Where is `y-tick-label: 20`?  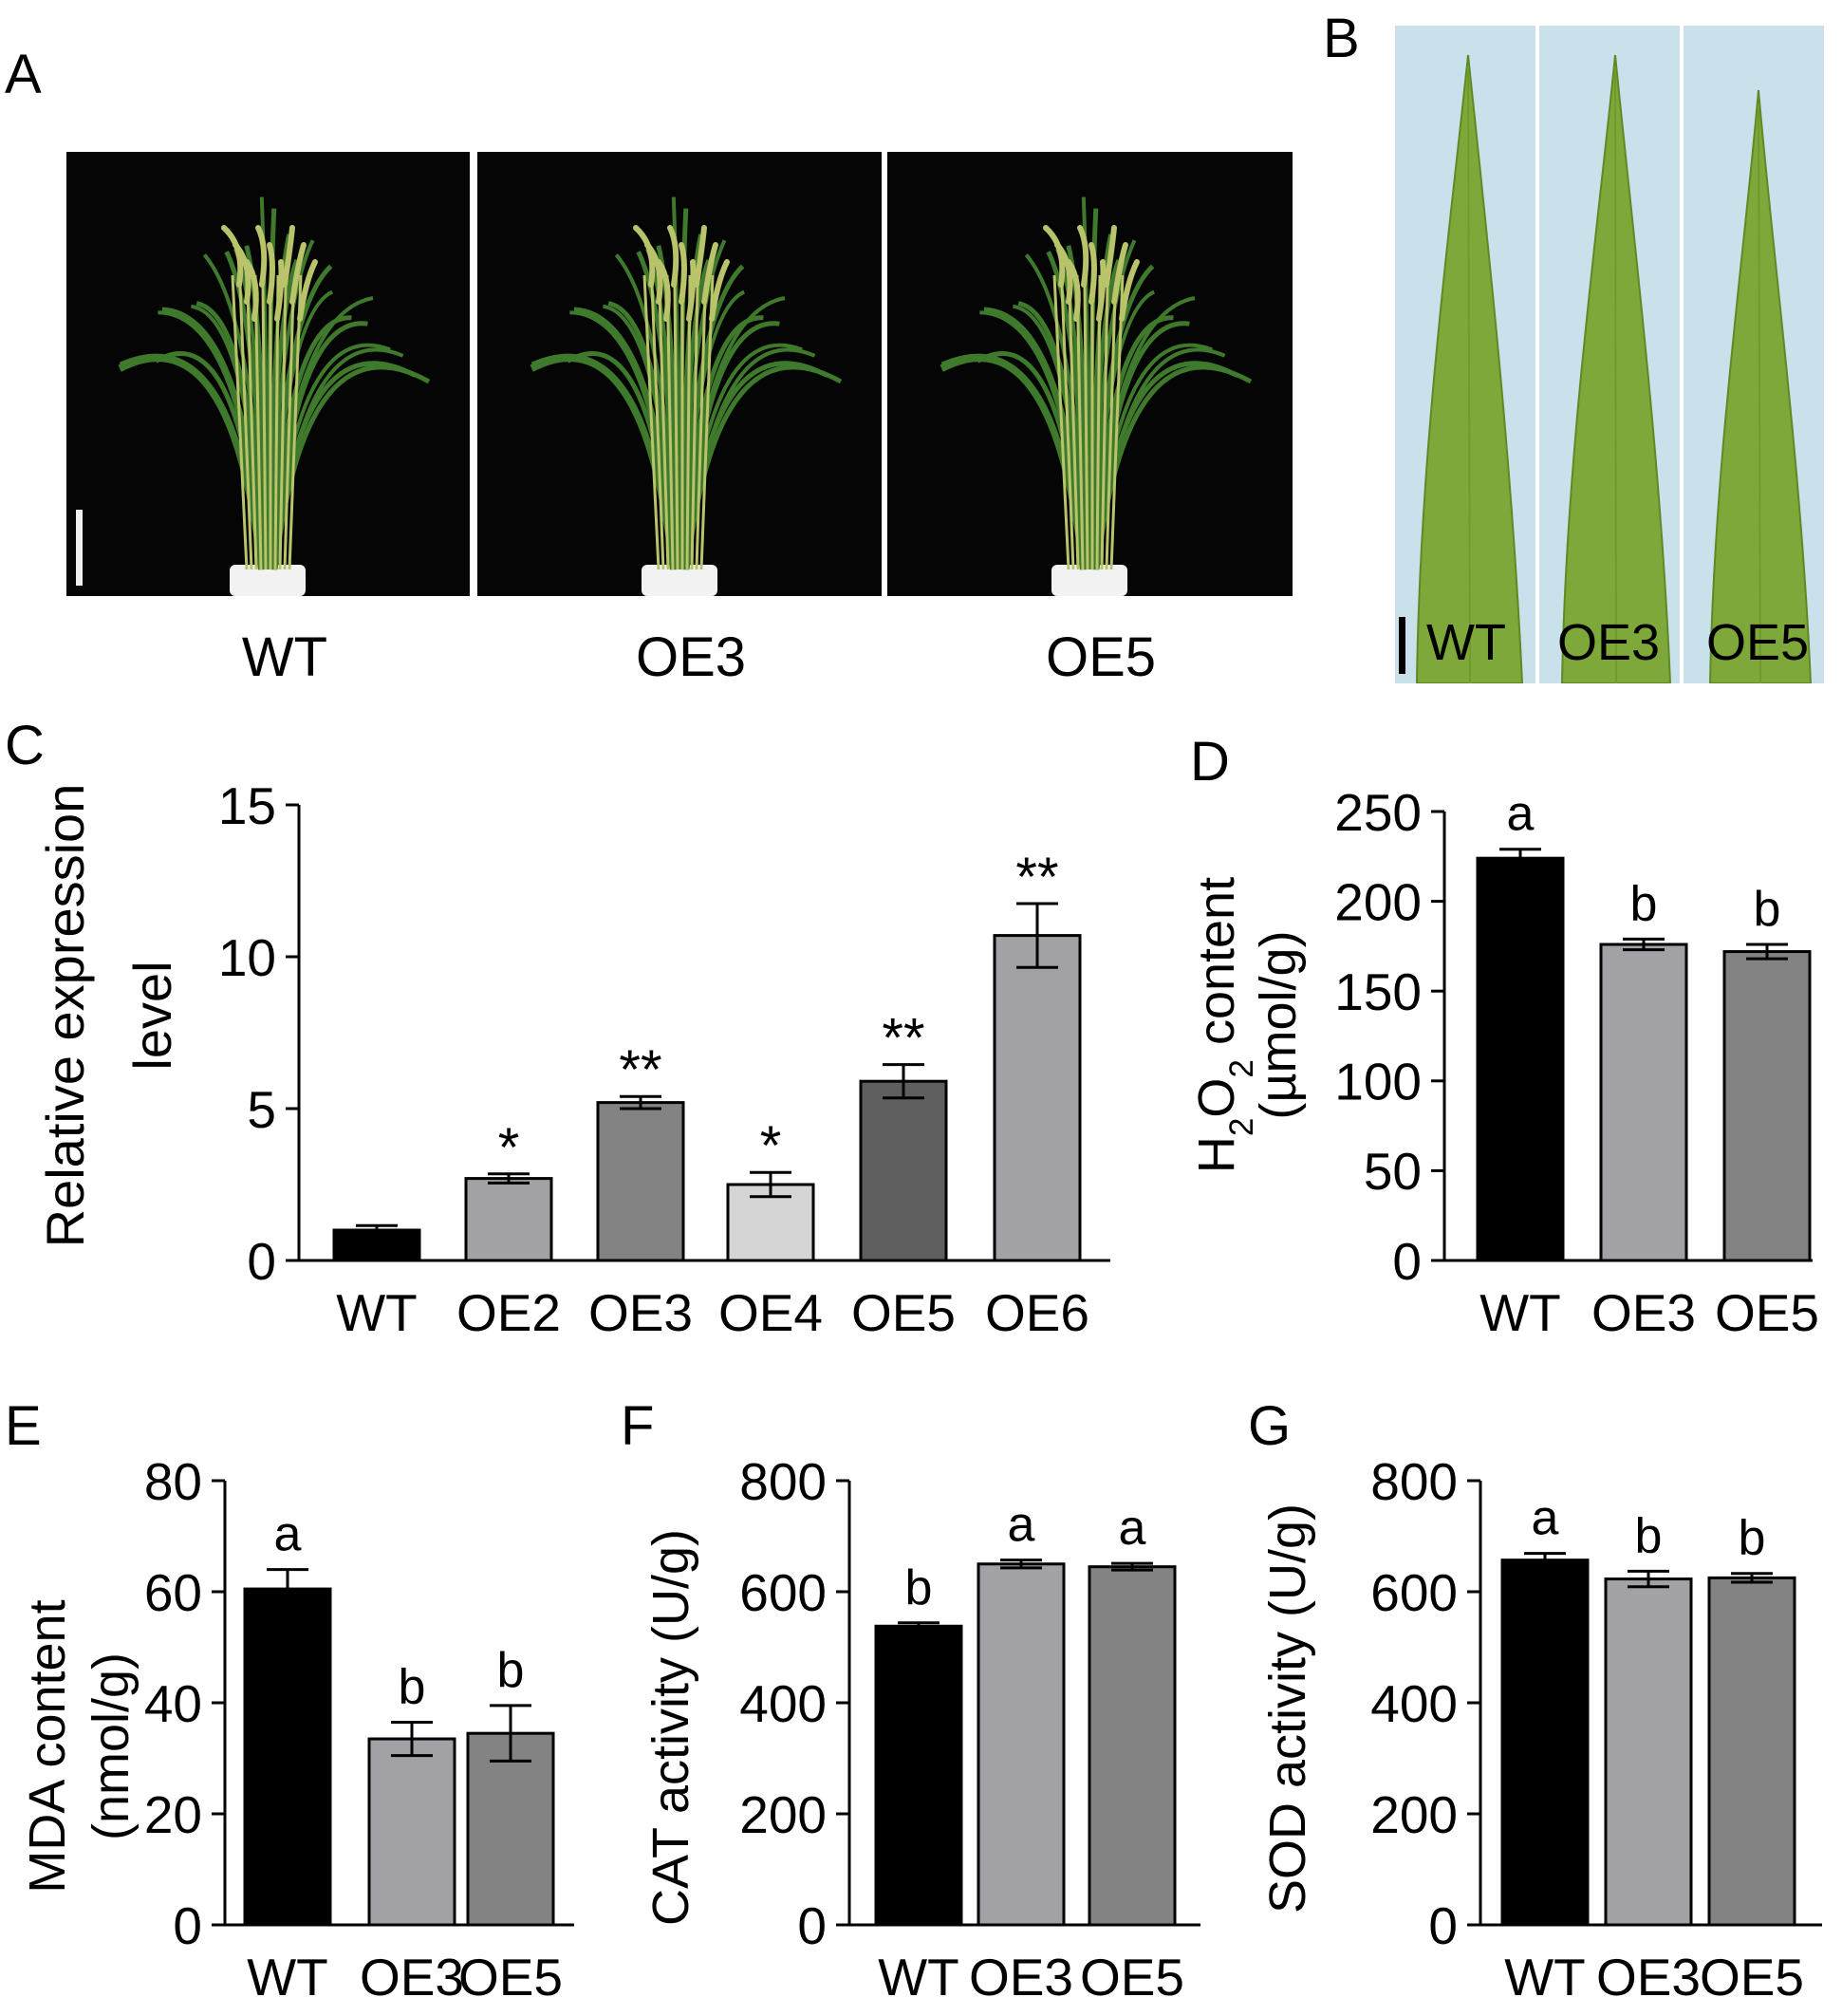
y-tick-label: 20 is located at coordinates (173, 1814).